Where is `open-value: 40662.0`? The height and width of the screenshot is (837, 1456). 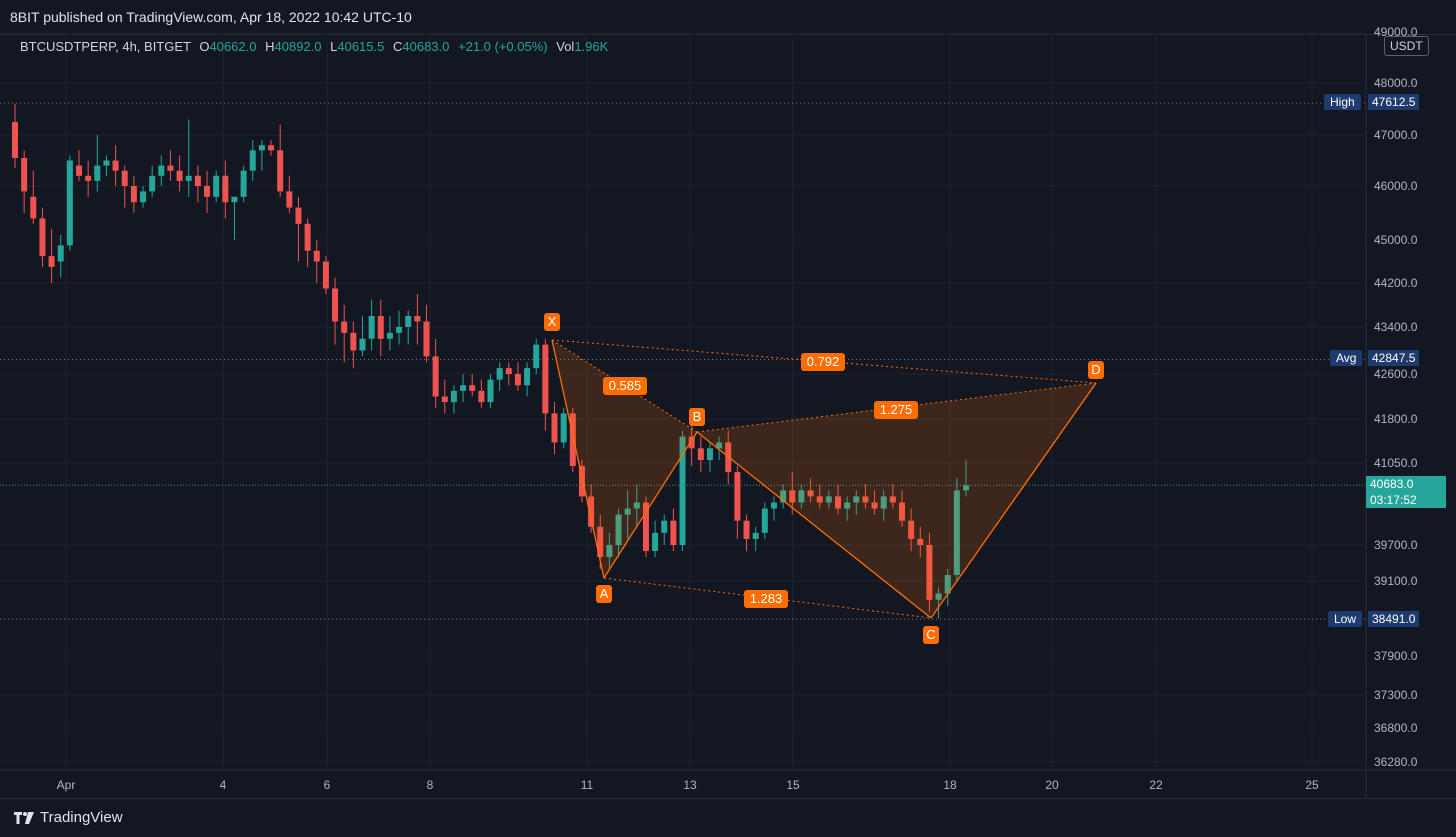
open-value: 40662.0 is located at coordinates (233, 46).